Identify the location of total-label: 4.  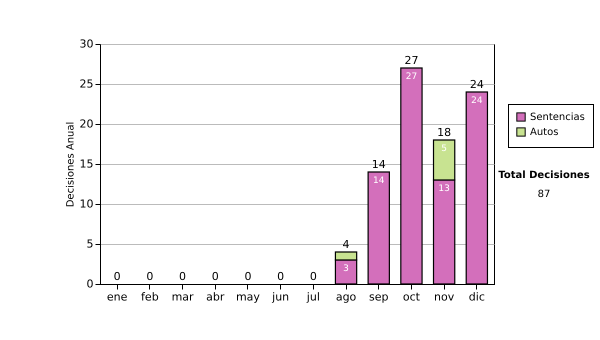
(346, 244).